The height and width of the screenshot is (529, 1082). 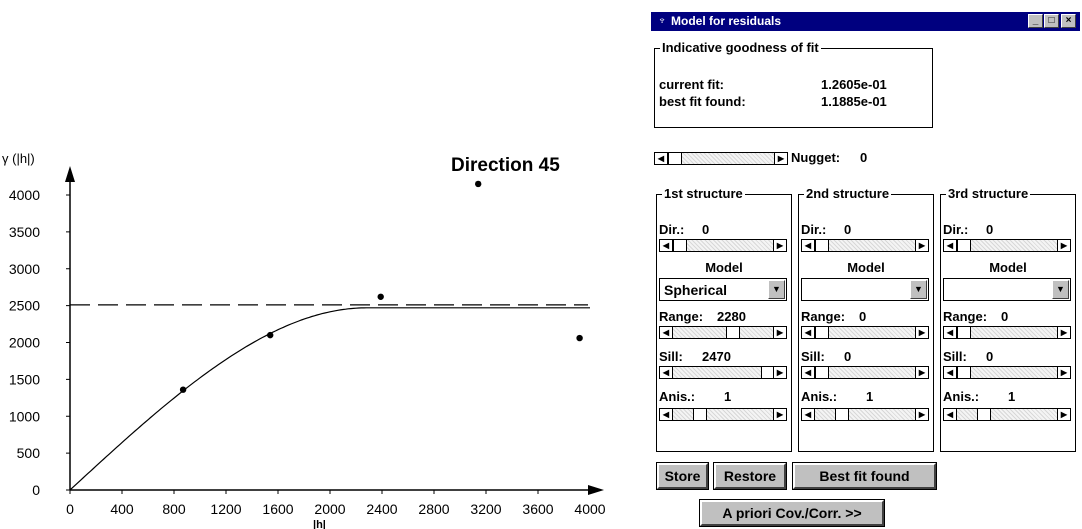 I want to click on sill-label: Sill:, so click(x=671, y=356).